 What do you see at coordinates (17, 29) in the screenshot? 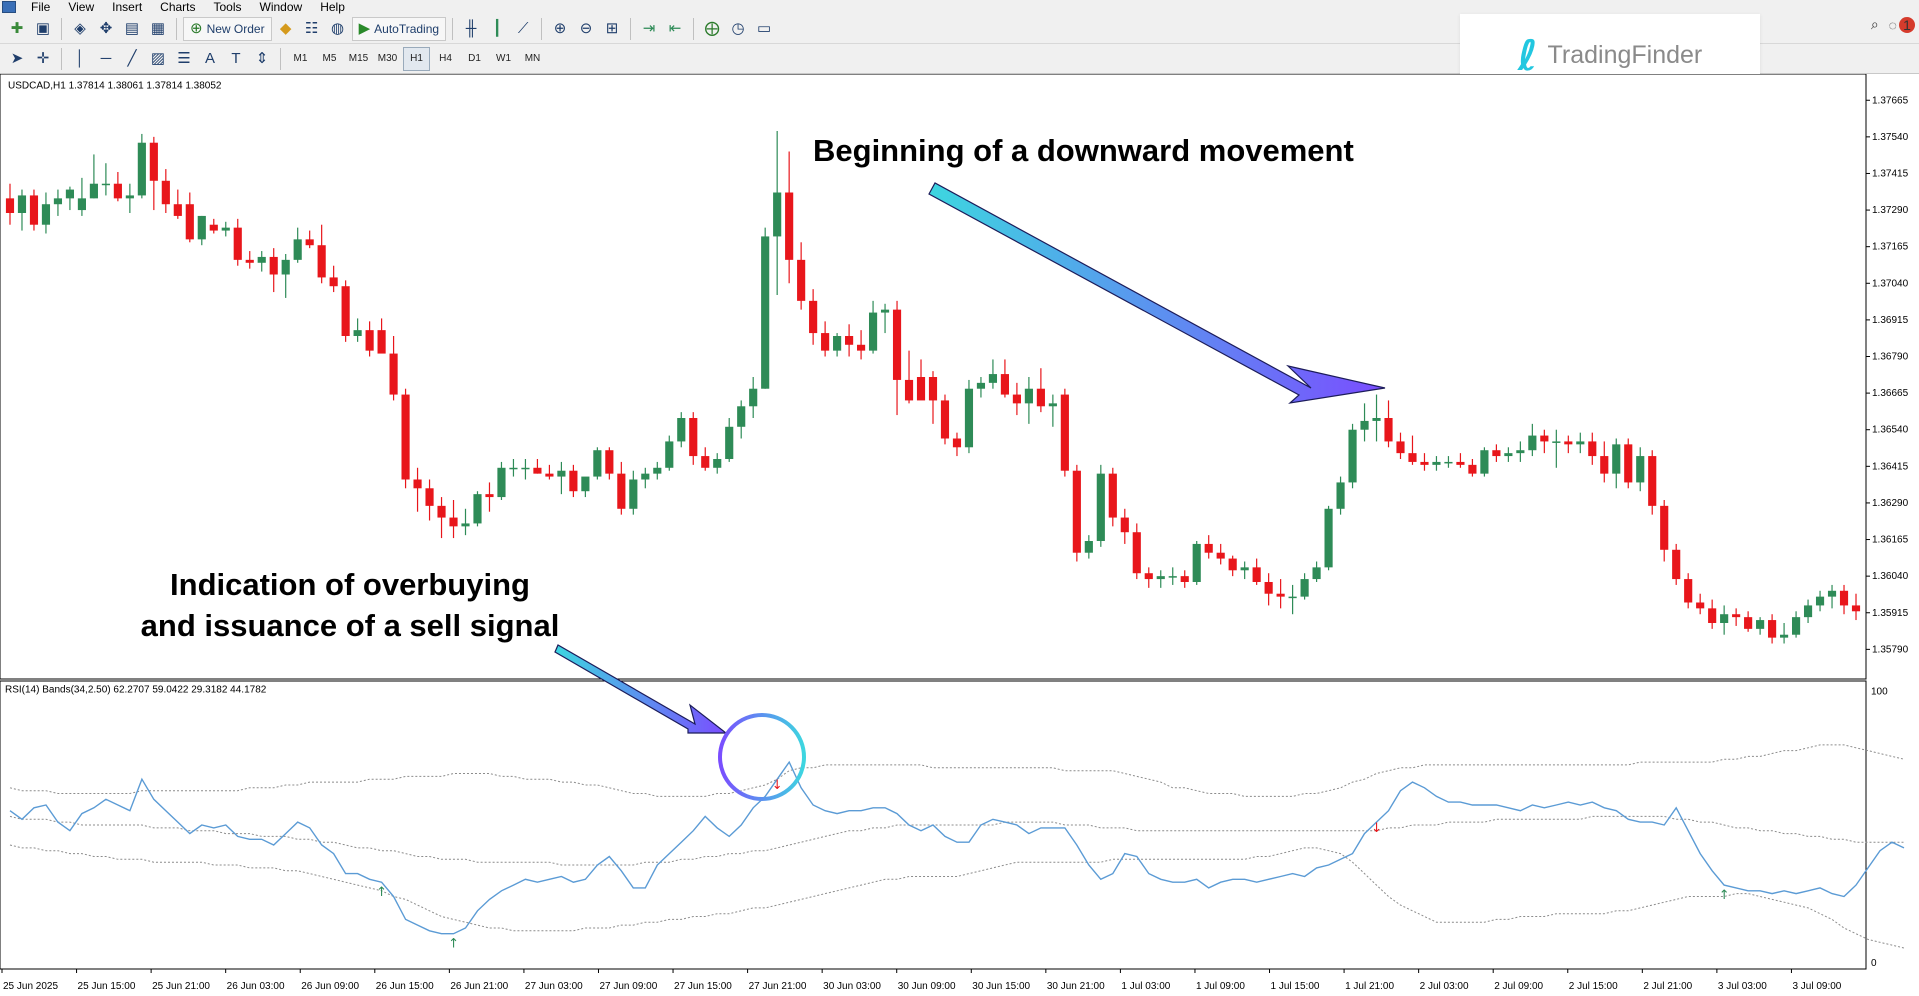
I see `new-chart-button: ✚` at bounding box center [17, 29].